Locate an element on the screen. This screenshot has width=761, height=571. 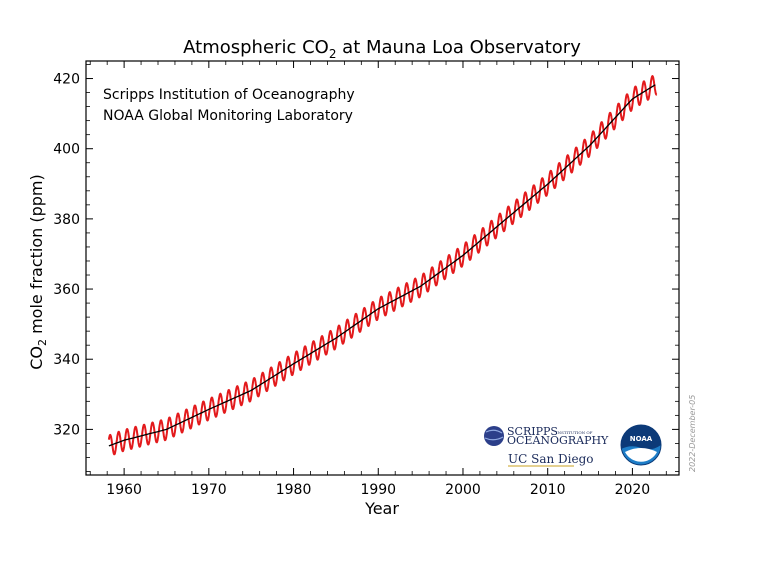
x-tick-label: 1970 is located at coordinates (209, 490).